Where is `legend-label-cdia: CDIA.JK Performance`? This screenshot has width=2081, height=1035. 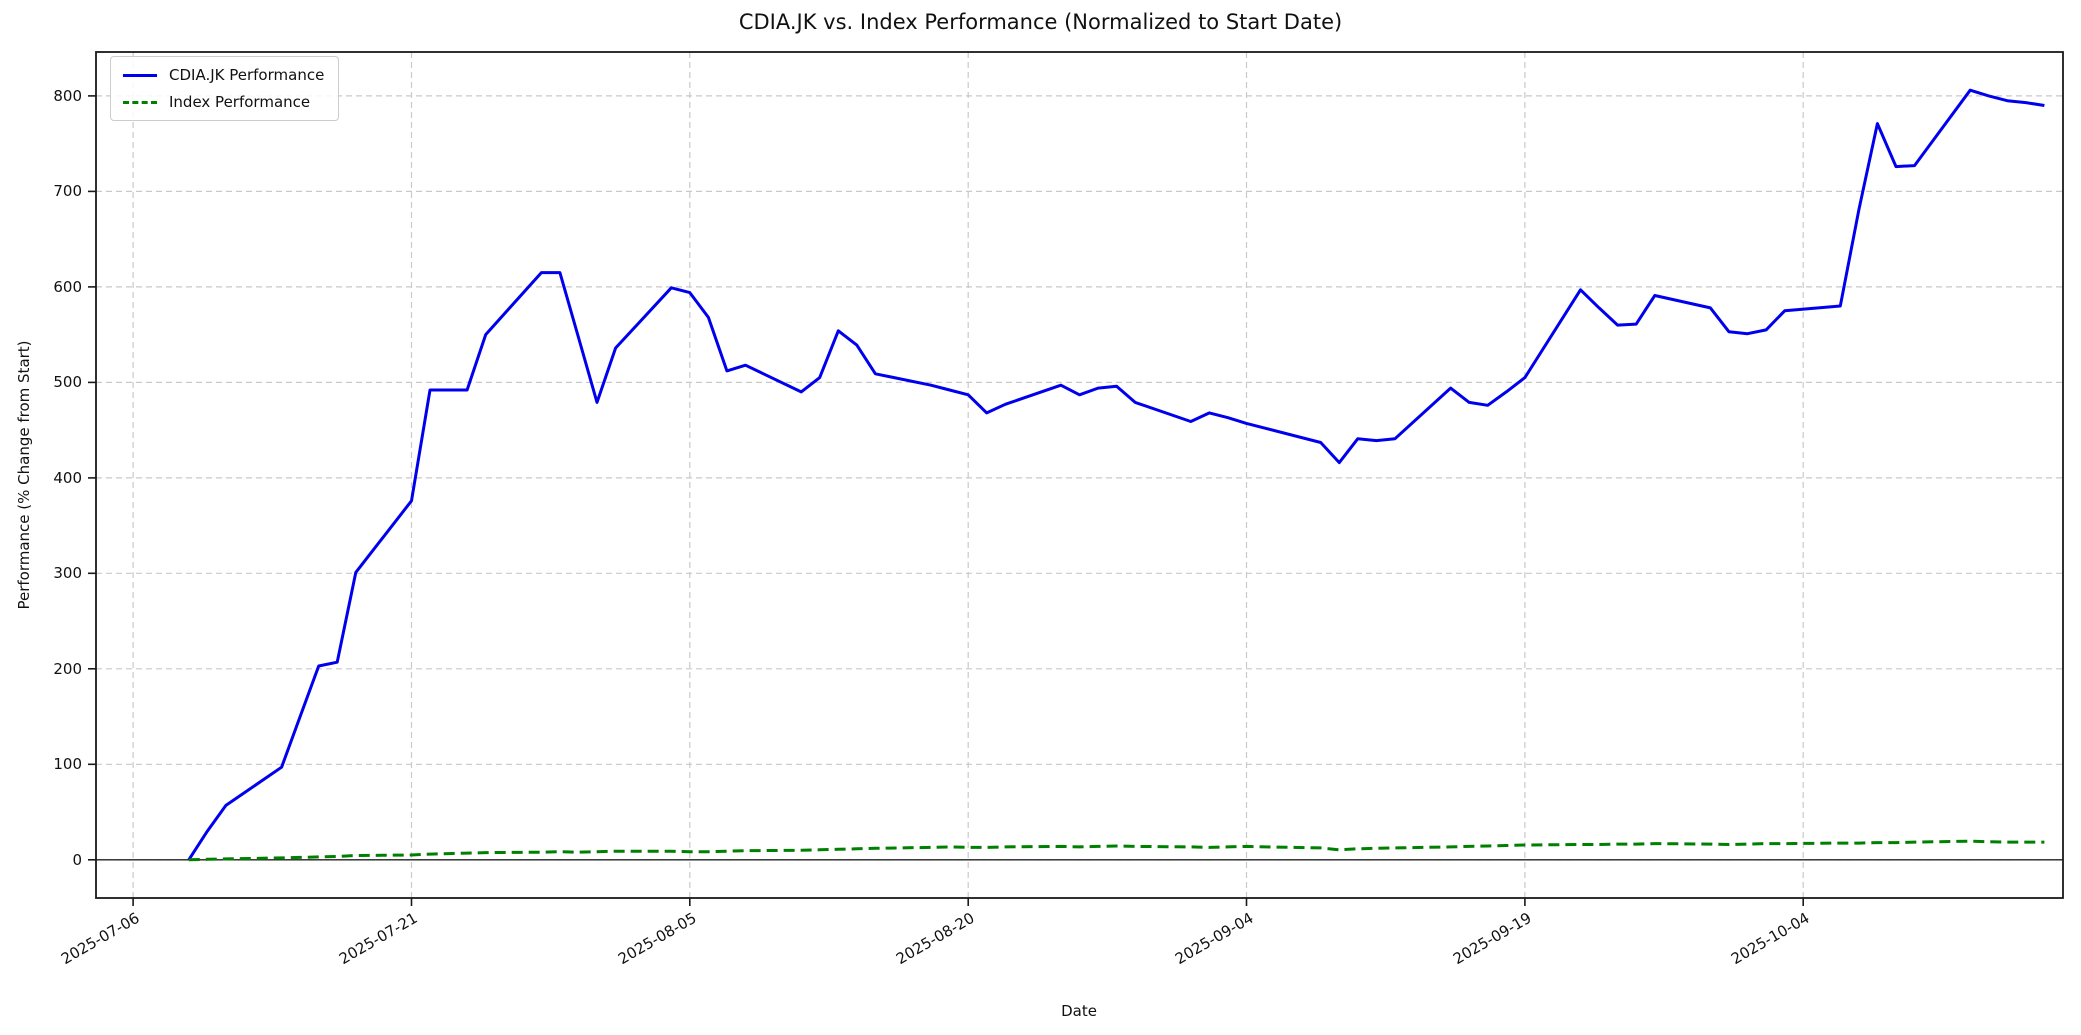 legend-label-cdia: CDIA.JK Performance is located at coordinates (247, 75).